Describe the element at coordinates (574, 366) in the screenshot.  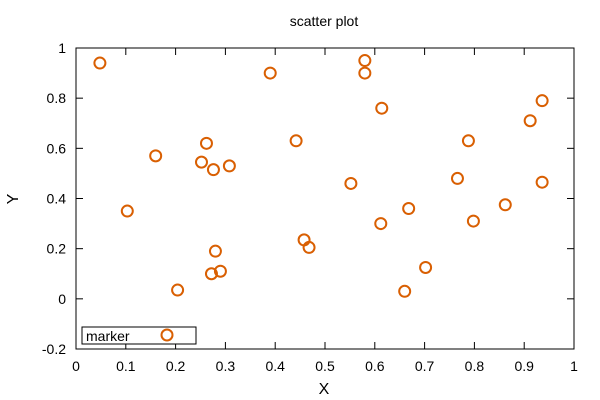
I see `x-tick-label: 1` at that location.